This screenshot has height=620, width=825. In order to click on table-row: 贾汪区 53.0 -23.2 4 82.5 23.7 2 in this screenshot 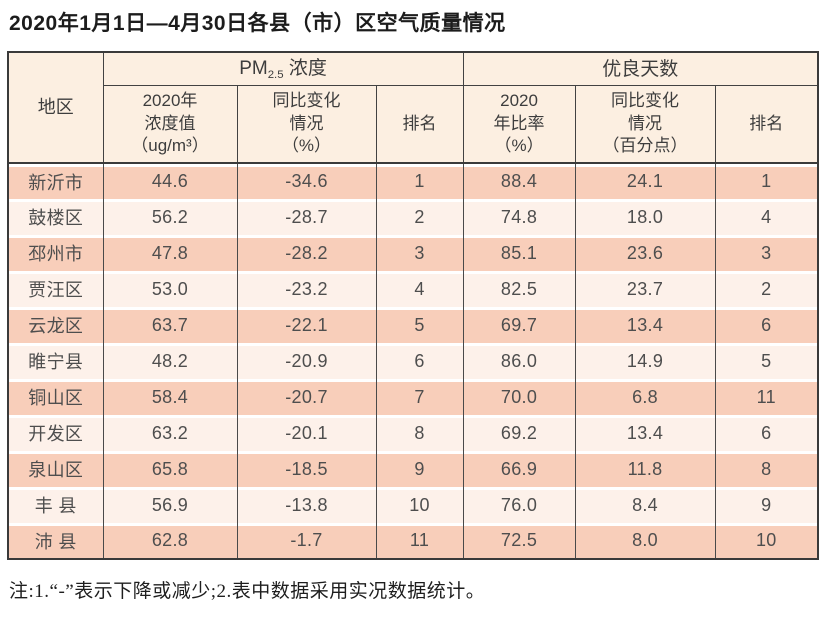, I will do `click(413, 289)`.